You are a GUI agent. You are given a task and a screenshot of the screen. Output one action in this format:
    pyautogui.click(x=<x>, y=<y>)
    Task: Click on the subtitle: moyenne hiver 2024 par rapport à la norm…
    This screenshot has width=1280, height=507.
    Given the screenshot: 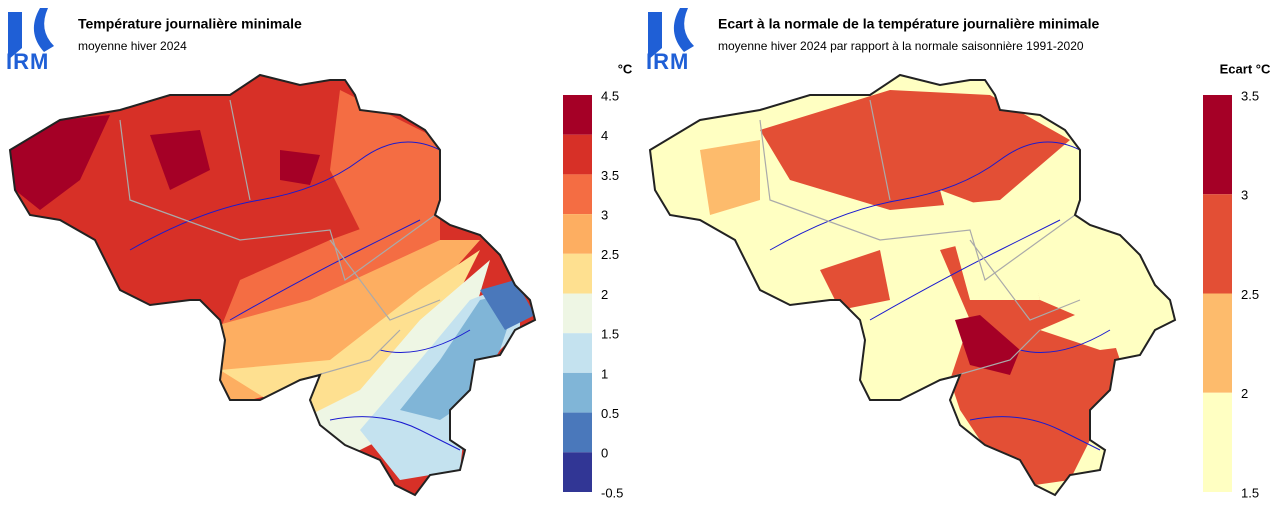 What is the action you would take?
    pyautogui.click(x=901, y=46)
    